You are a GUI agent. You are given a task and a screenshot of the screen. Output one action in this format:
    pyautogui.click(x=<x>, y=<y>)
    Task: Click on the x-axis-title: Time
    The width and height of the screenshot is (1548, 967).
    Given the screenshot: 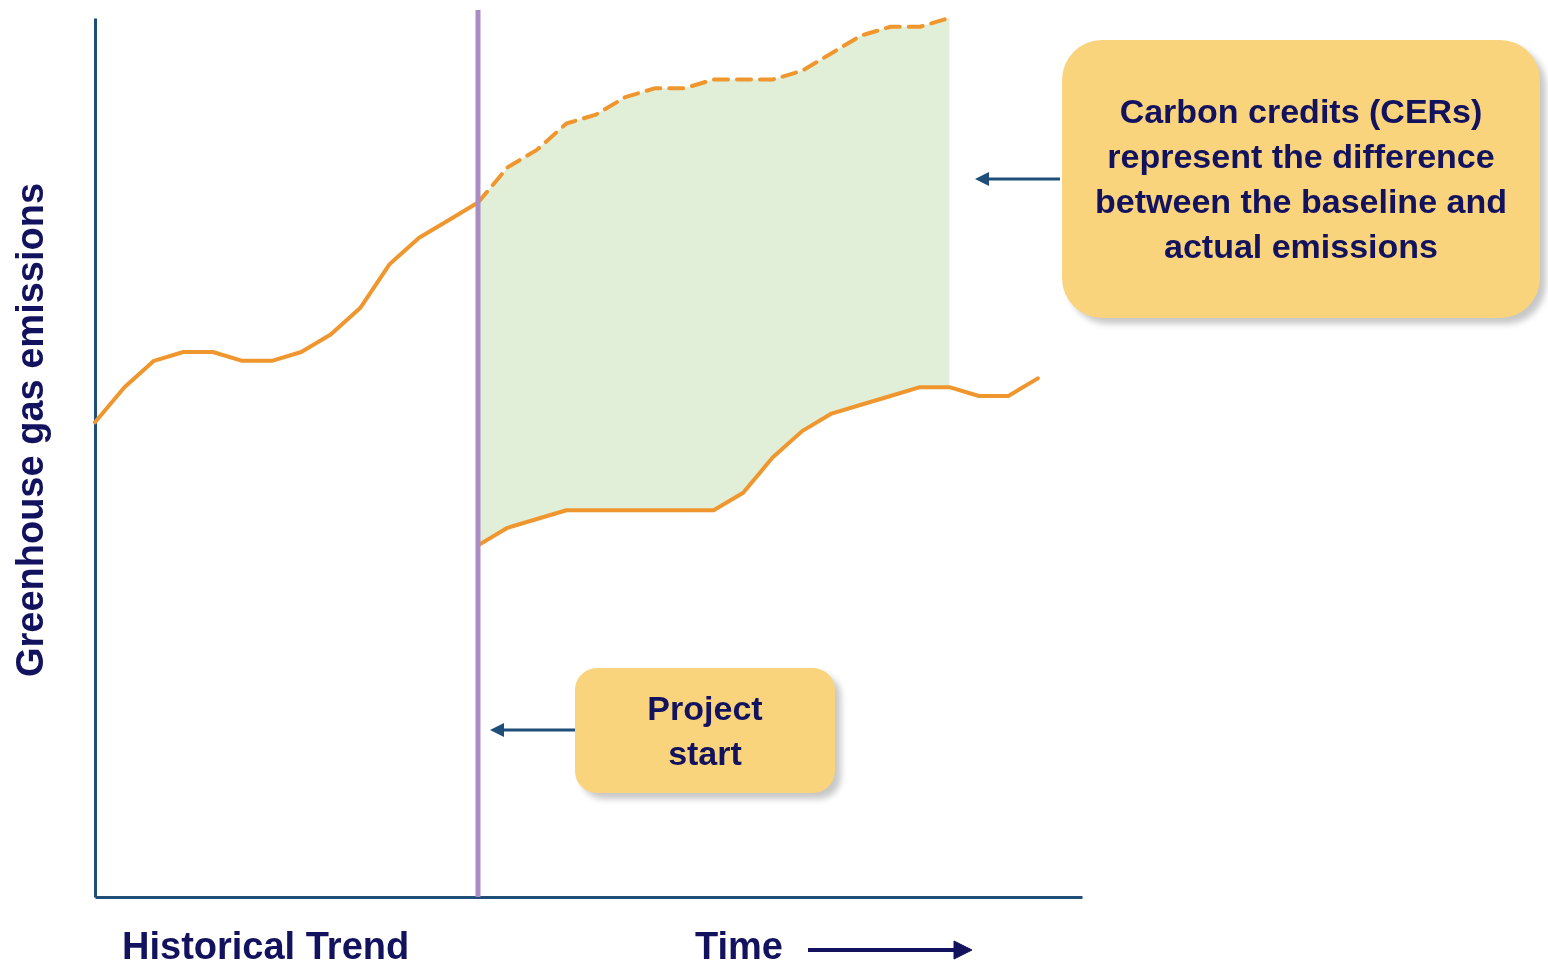 What is the action you would take?
    pyautogui.click(x=739, y=946)
    